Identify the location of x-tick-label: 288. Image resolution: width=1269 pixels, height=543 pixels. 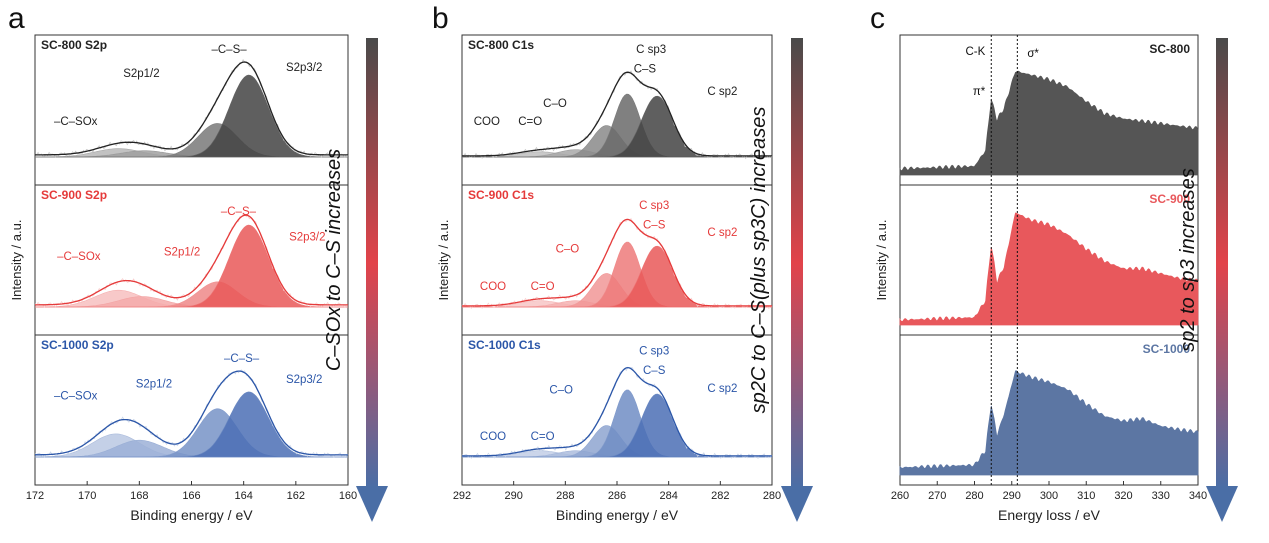
(565, 496).